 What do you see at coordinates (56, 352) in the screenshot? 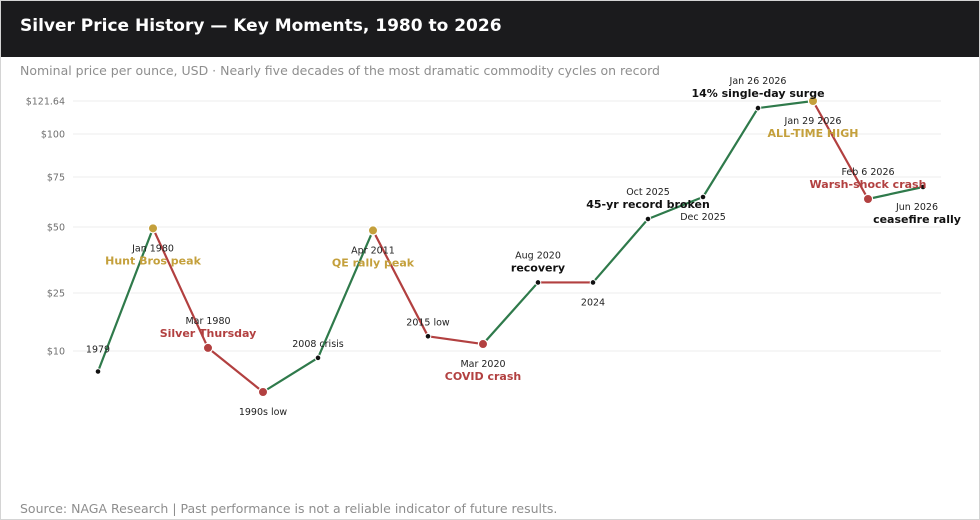
I see `y-tick-label: $10` at bounding box center [56, 352].